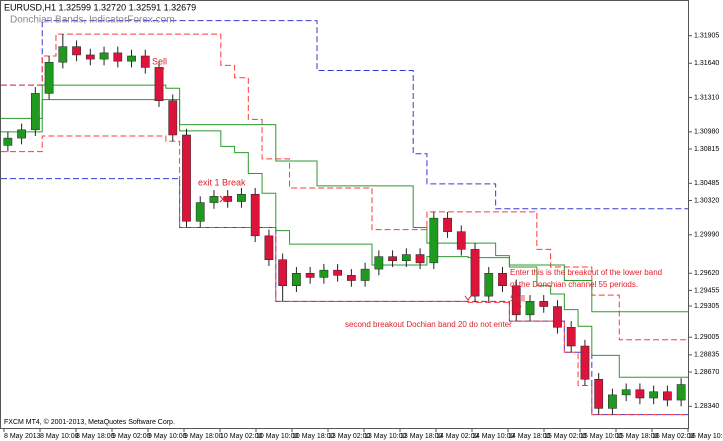 Image resolution: width=723 pixels, height=441 pixels. What do you see at coordinates (706, 63) in the screenshot?
I see `y-tick-label: 1.31640` at bounding box center [706, 63].